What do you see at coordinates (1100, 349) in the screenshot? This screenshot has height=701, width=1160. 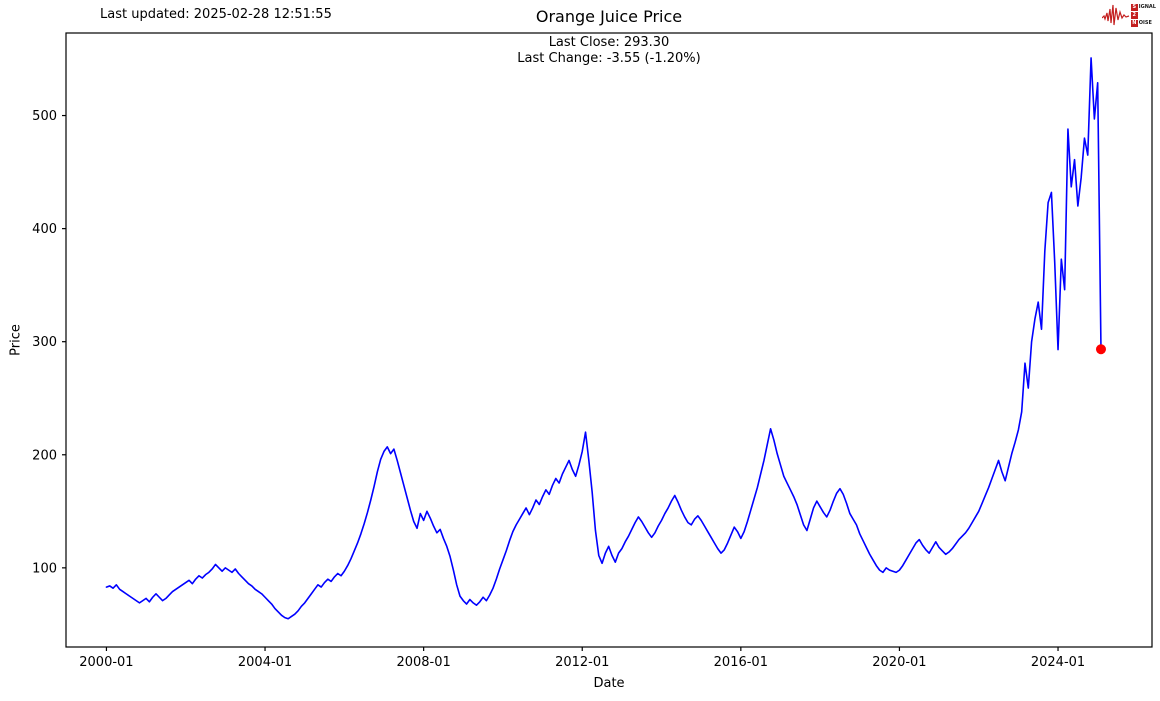 I see `last-close-marker` at bounding box center [1100, 349].